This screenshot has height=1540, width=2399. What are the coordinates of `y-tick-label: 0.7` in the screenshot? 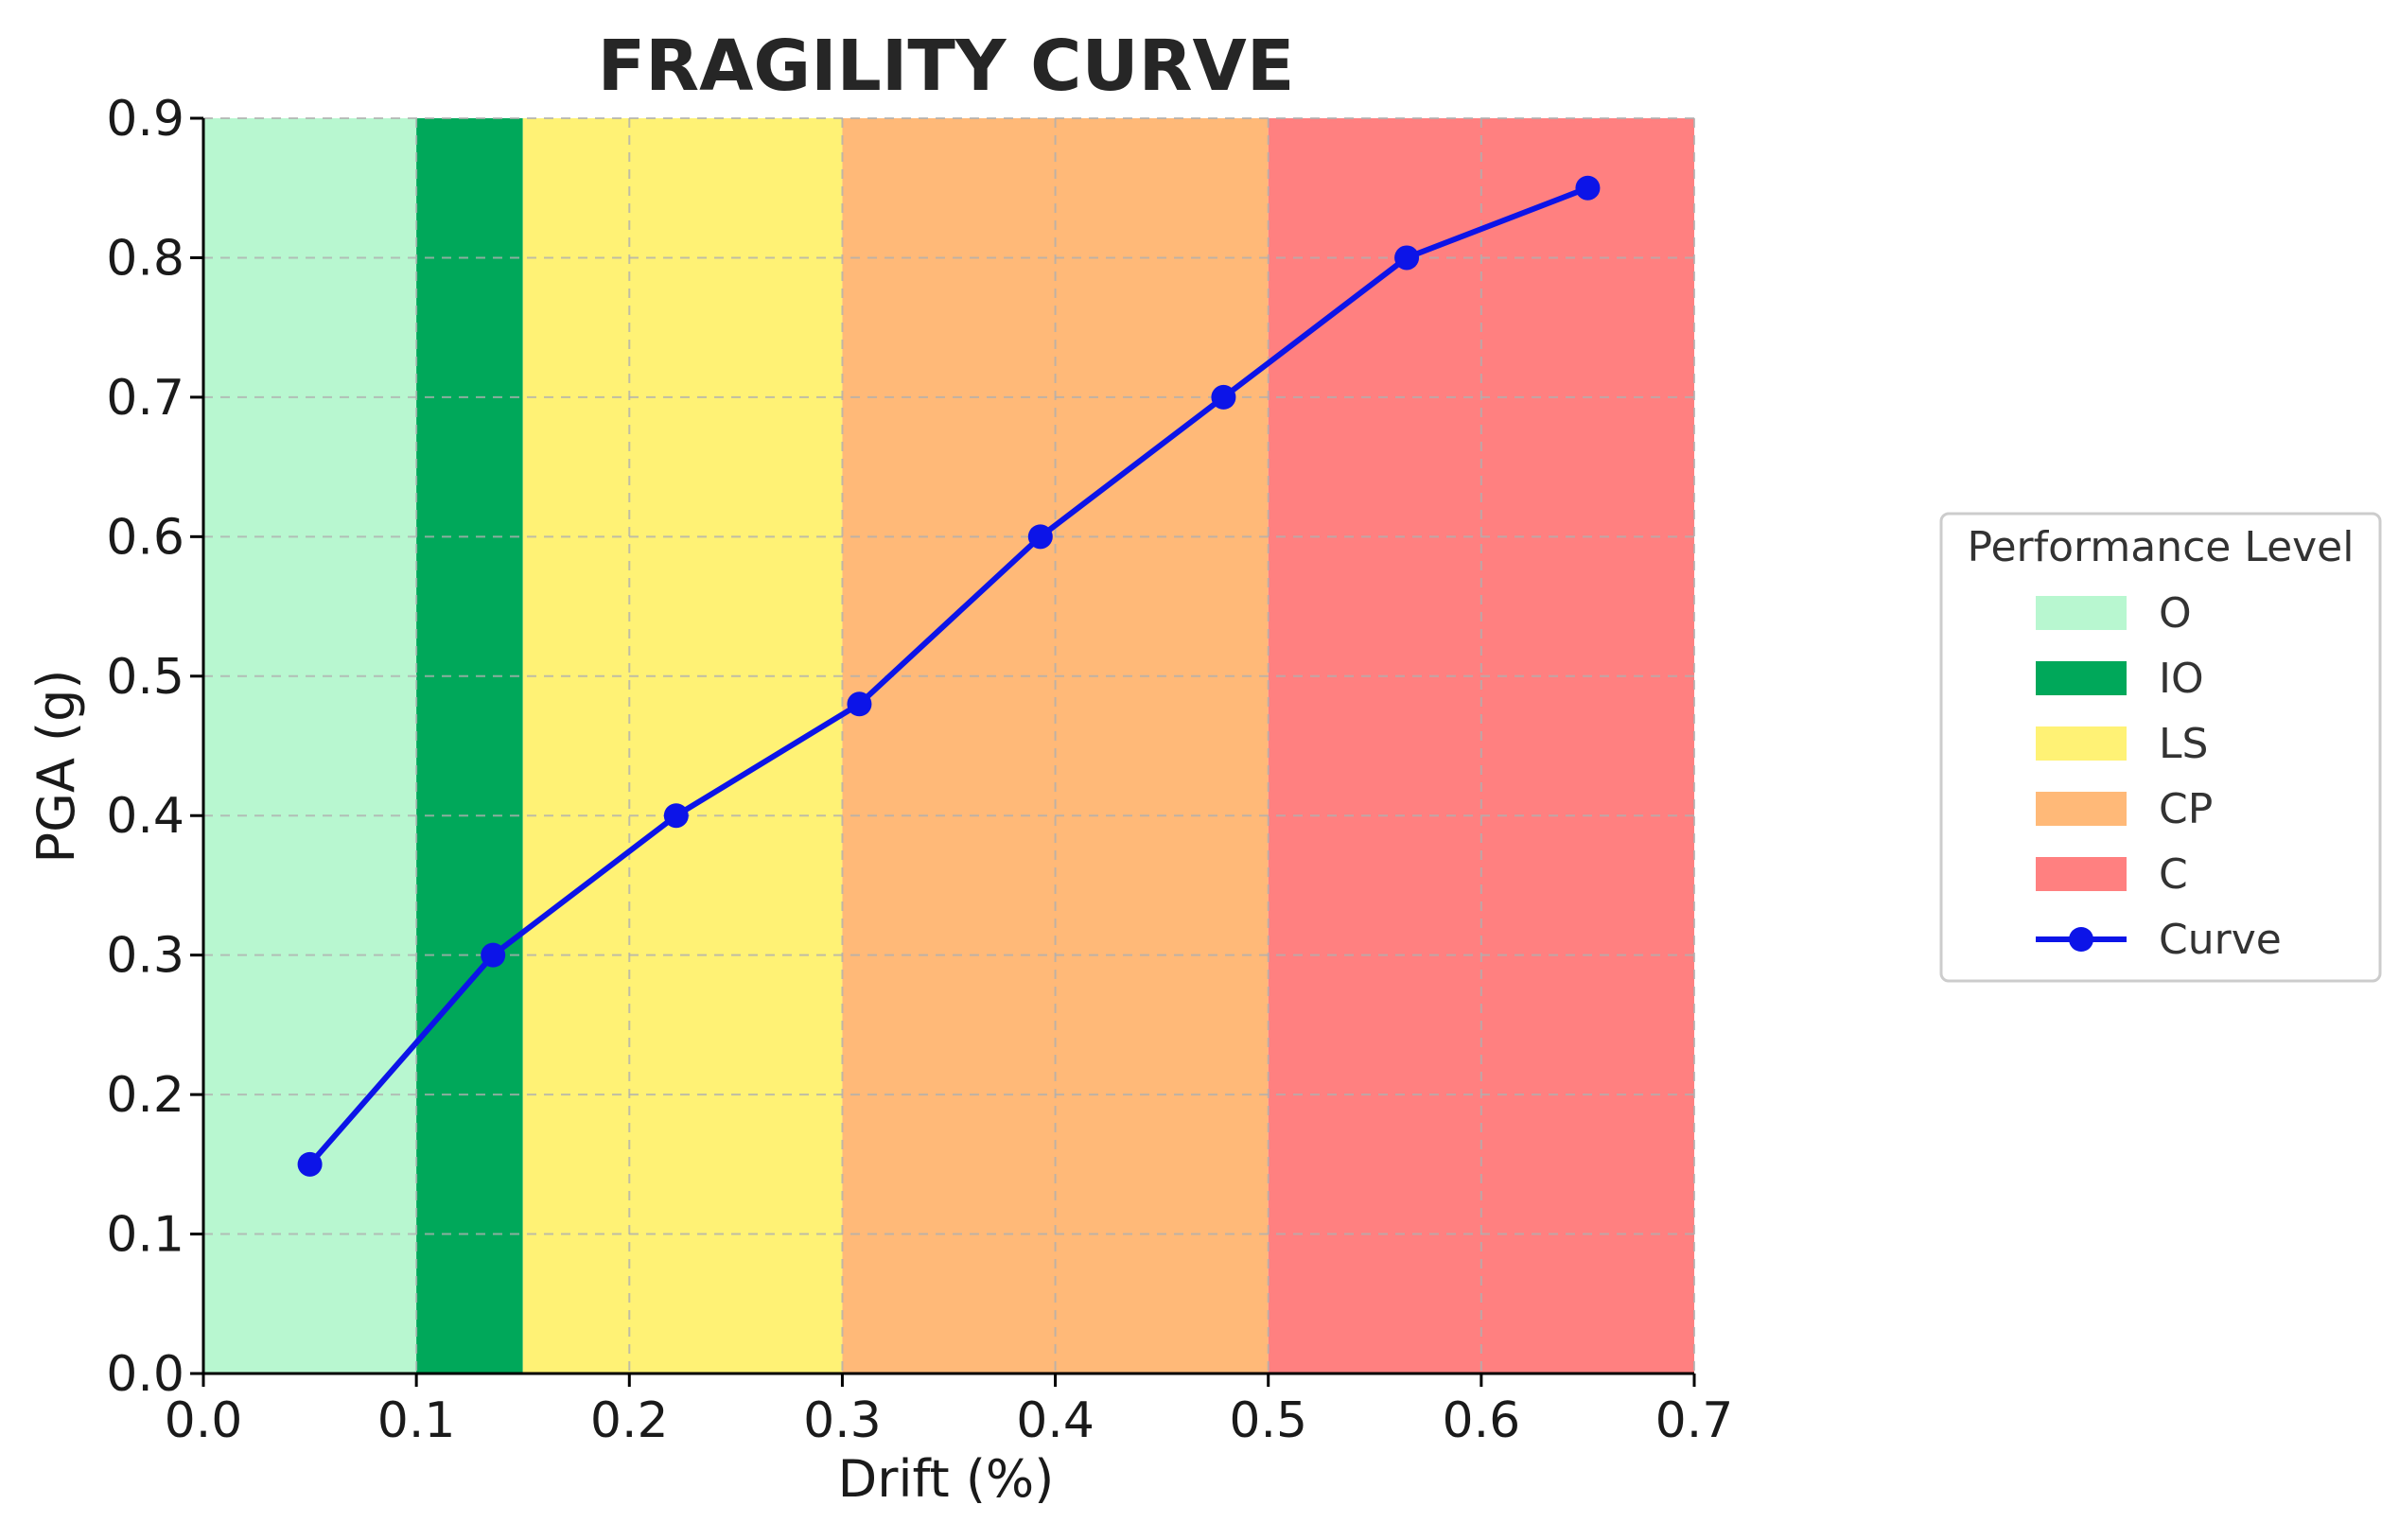 It's located at (145, 398).